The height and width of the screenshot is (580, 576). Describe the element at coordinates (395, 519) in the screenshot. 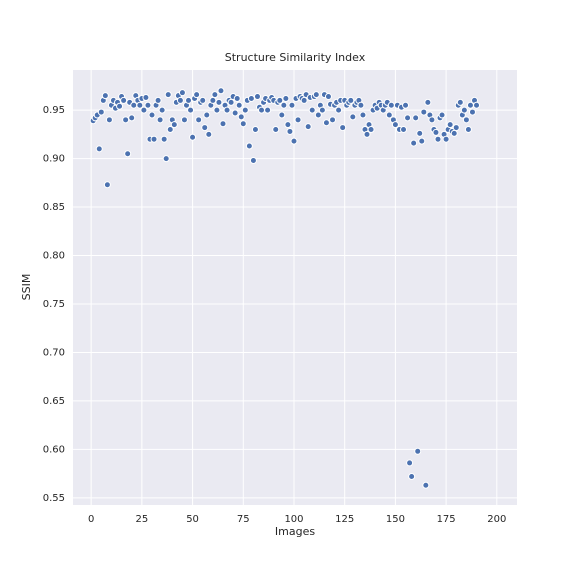

I see `x-tick-label: 150` at that location.